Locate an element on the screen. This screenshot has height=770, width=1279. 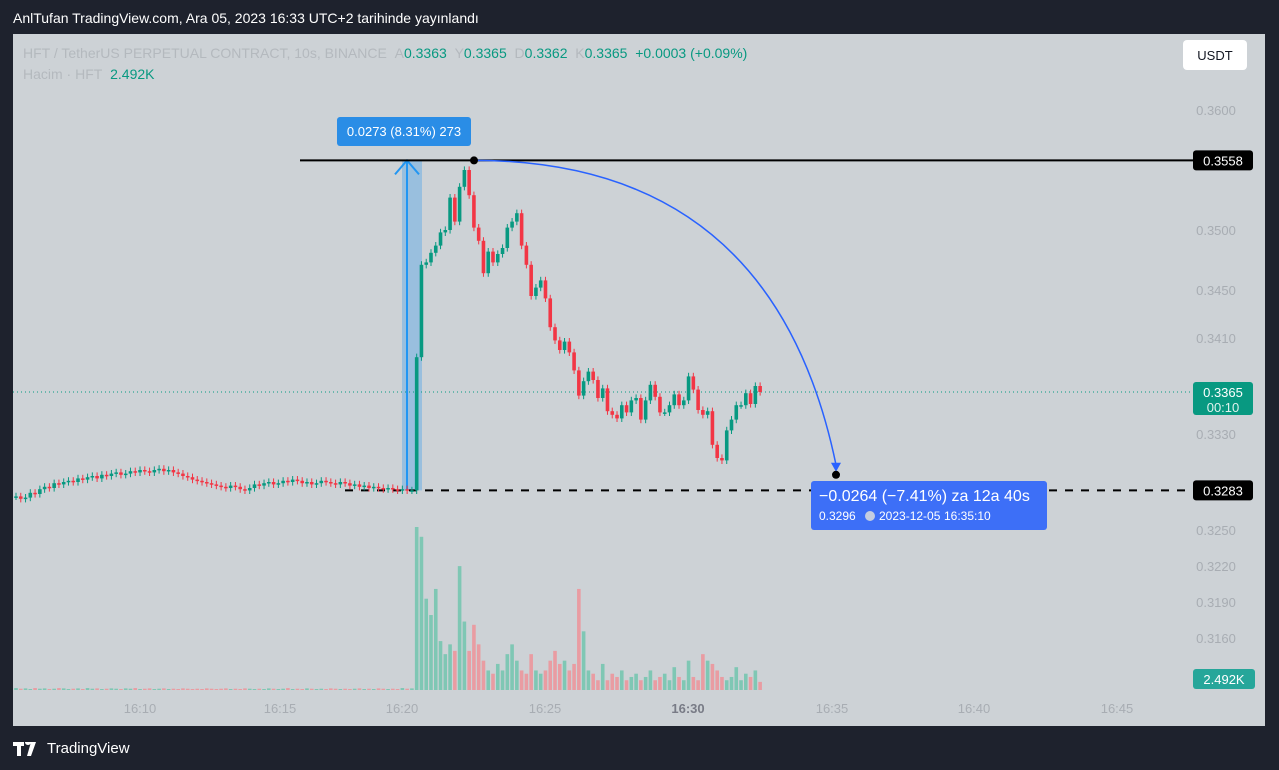
measure-label-box is located at coordinates (404, 131).